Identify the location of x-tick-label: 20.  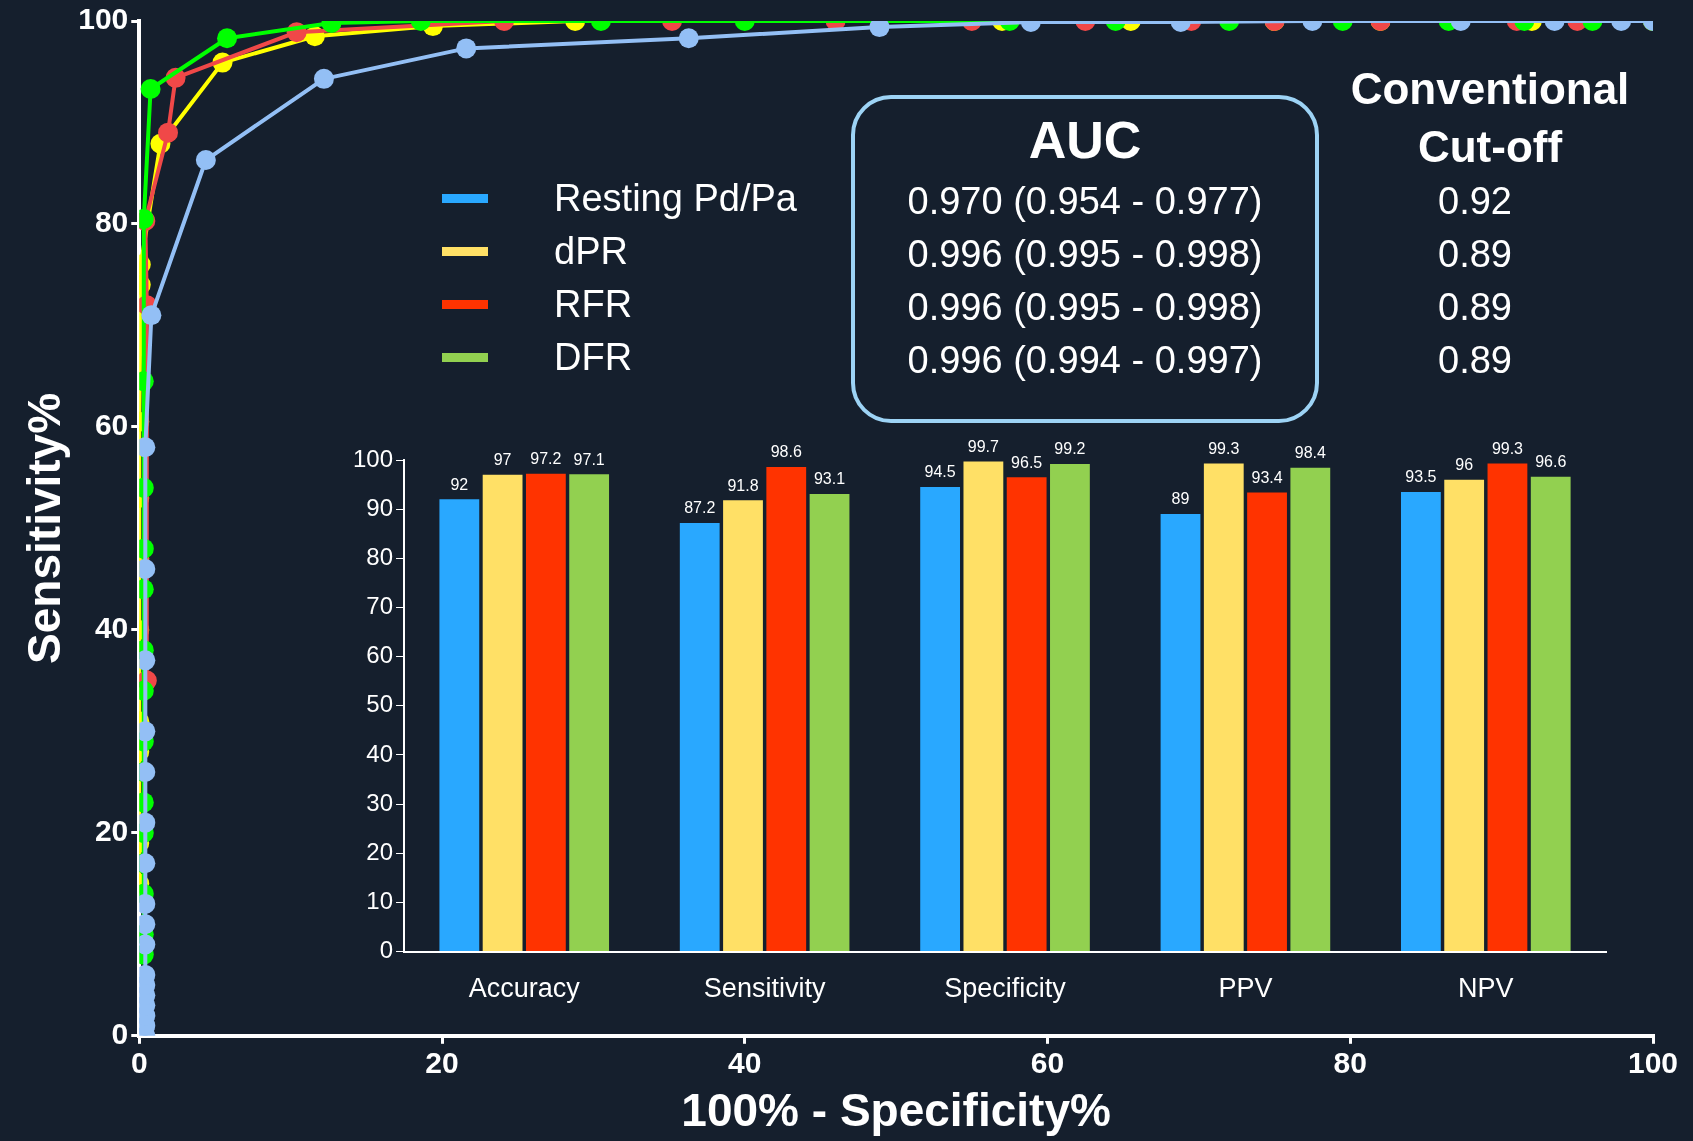
(442, 1063).